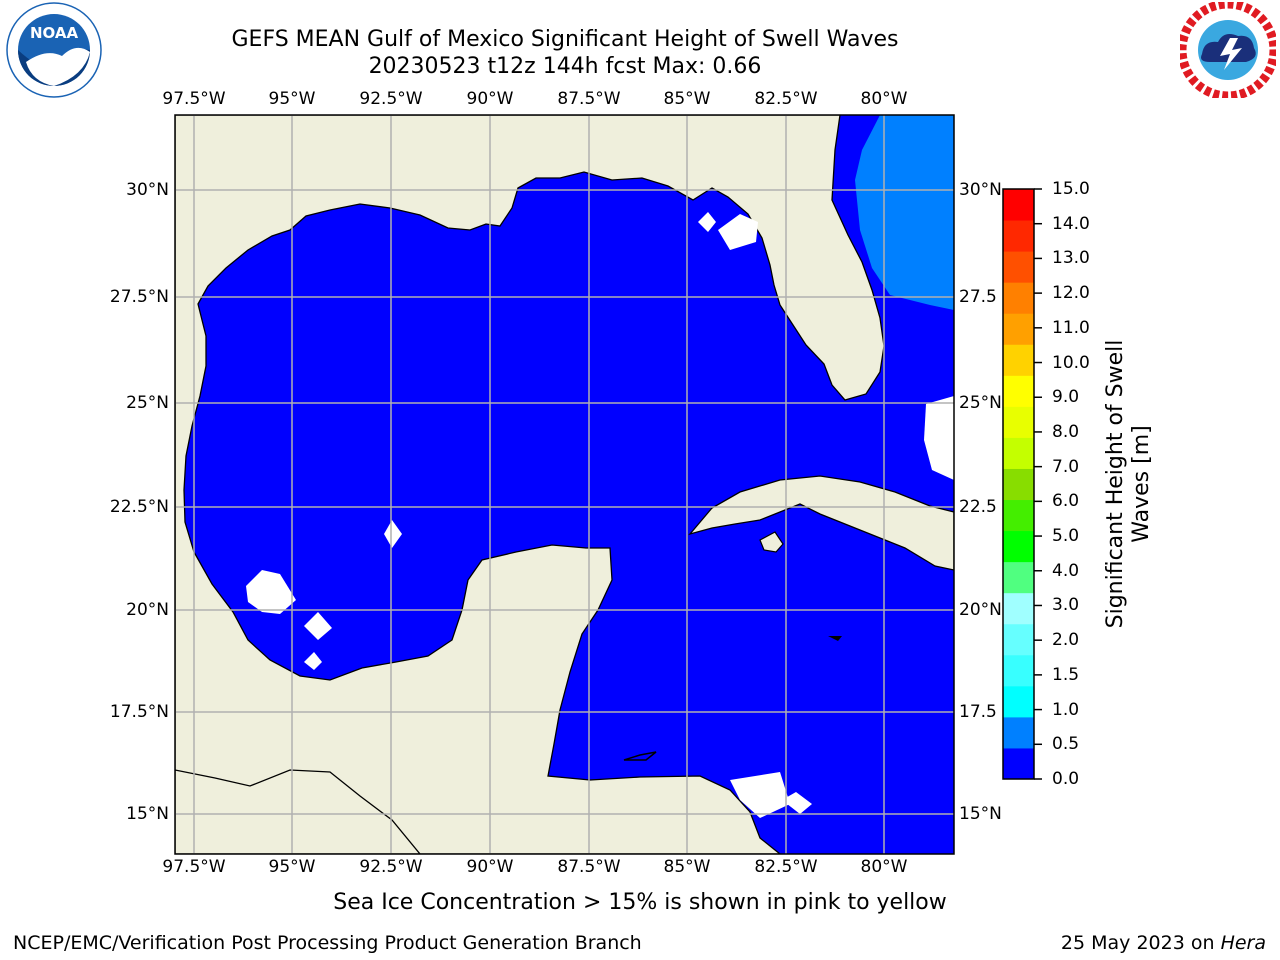  Describe the element at coordinates (147, 190) in the screenshot. I see `lat-label-left: 30°N` at that location.